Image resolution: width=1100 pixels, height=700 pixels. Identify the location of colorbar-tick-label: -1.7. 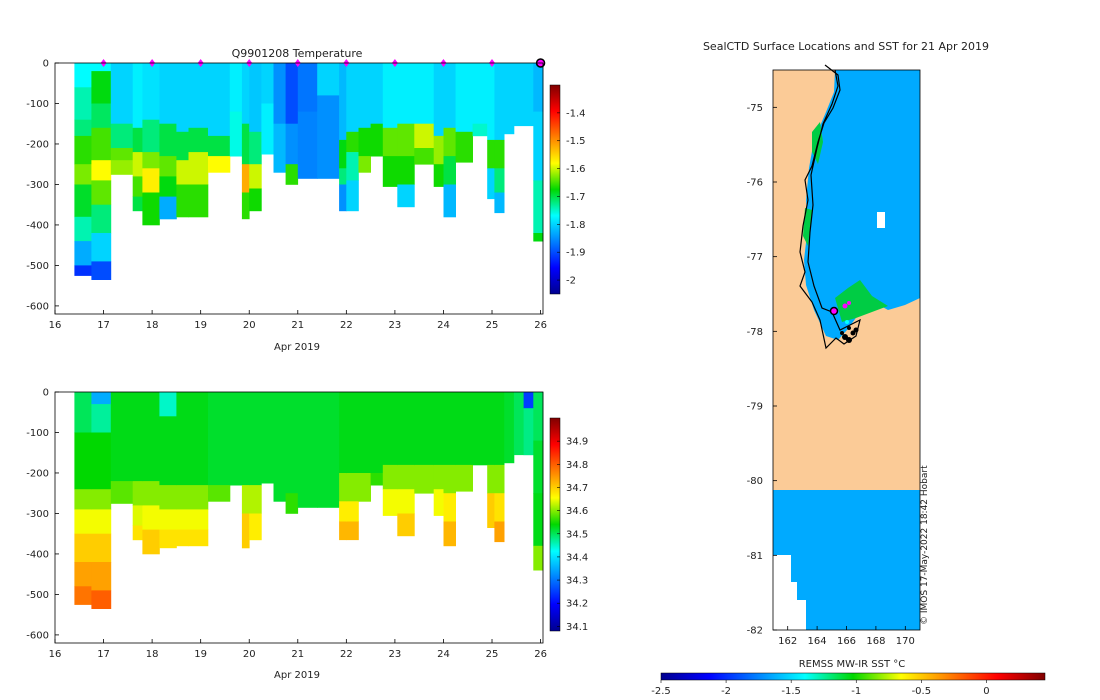
(576, 197).